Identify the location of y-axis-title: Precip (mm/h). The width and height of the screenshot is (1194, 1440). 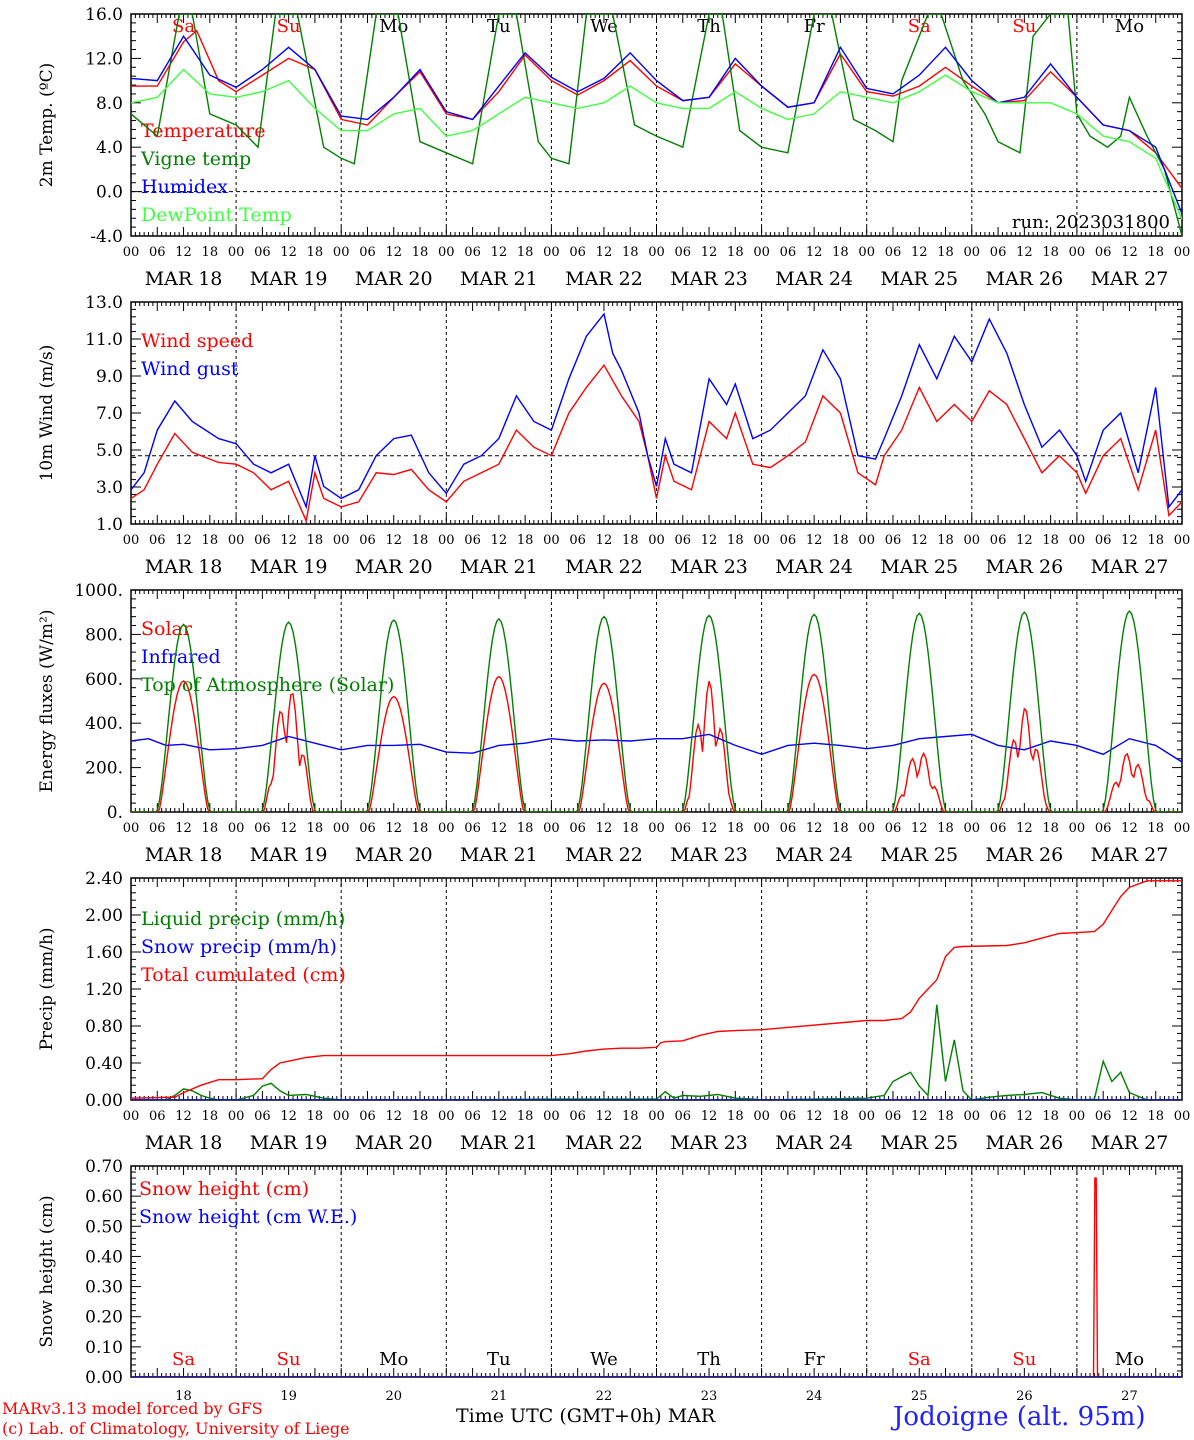
(47, 988).